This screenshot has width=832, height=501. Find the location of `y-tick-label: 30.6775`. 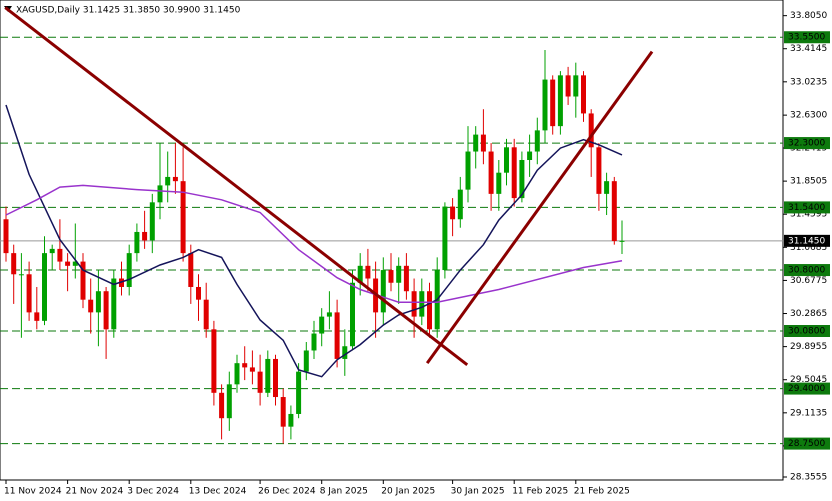

y-tick-label: 30.6775 is located at coordinates (808, 281).